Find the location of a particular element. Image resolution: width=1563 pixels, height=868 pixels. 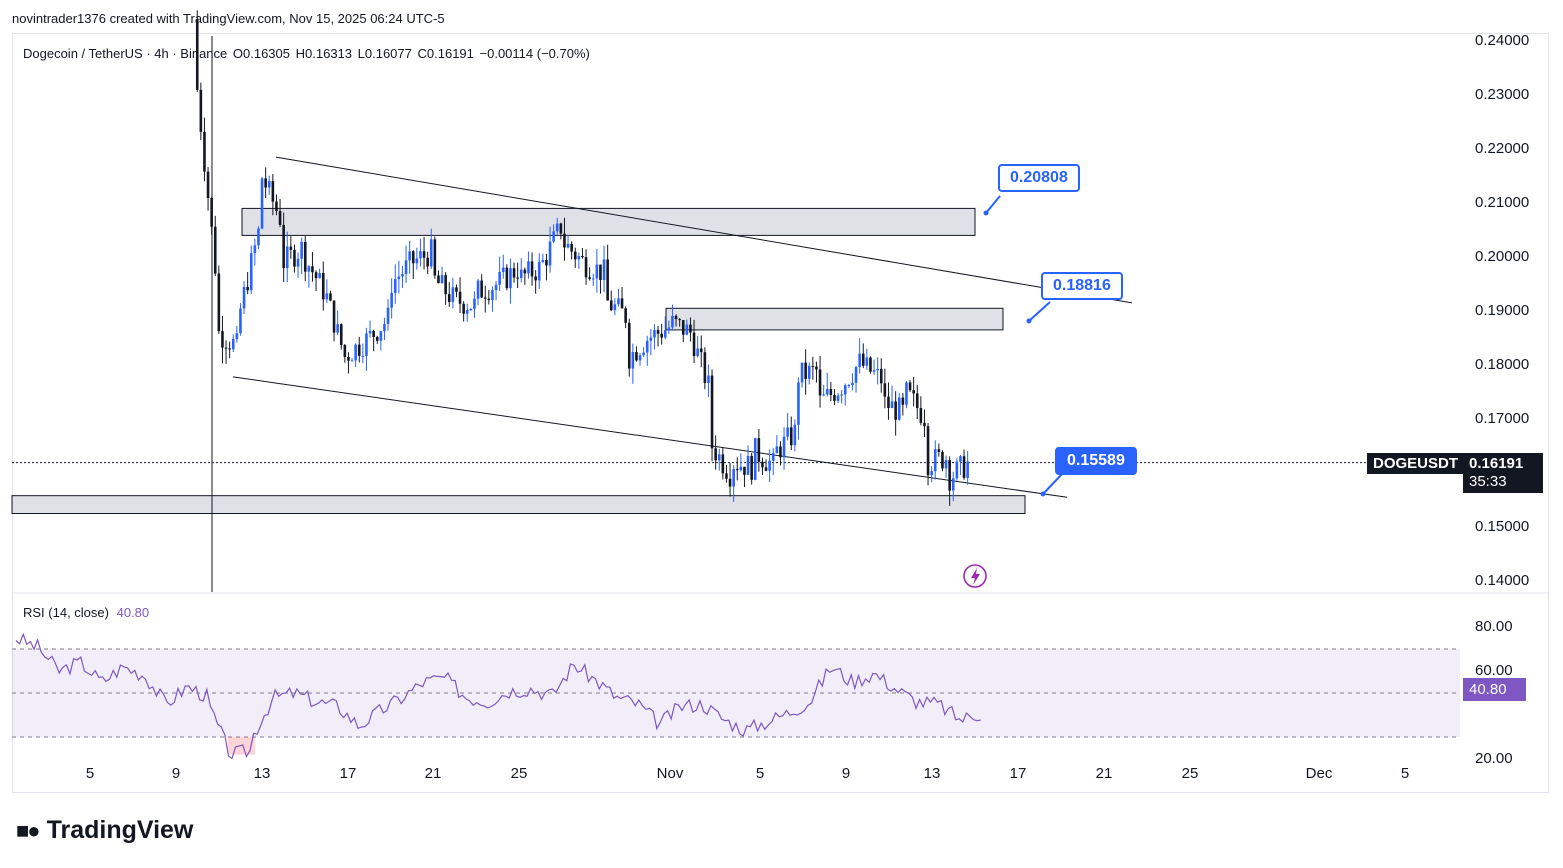

price-tick-label: 0.21000 is located at coordinates (1502, 202).